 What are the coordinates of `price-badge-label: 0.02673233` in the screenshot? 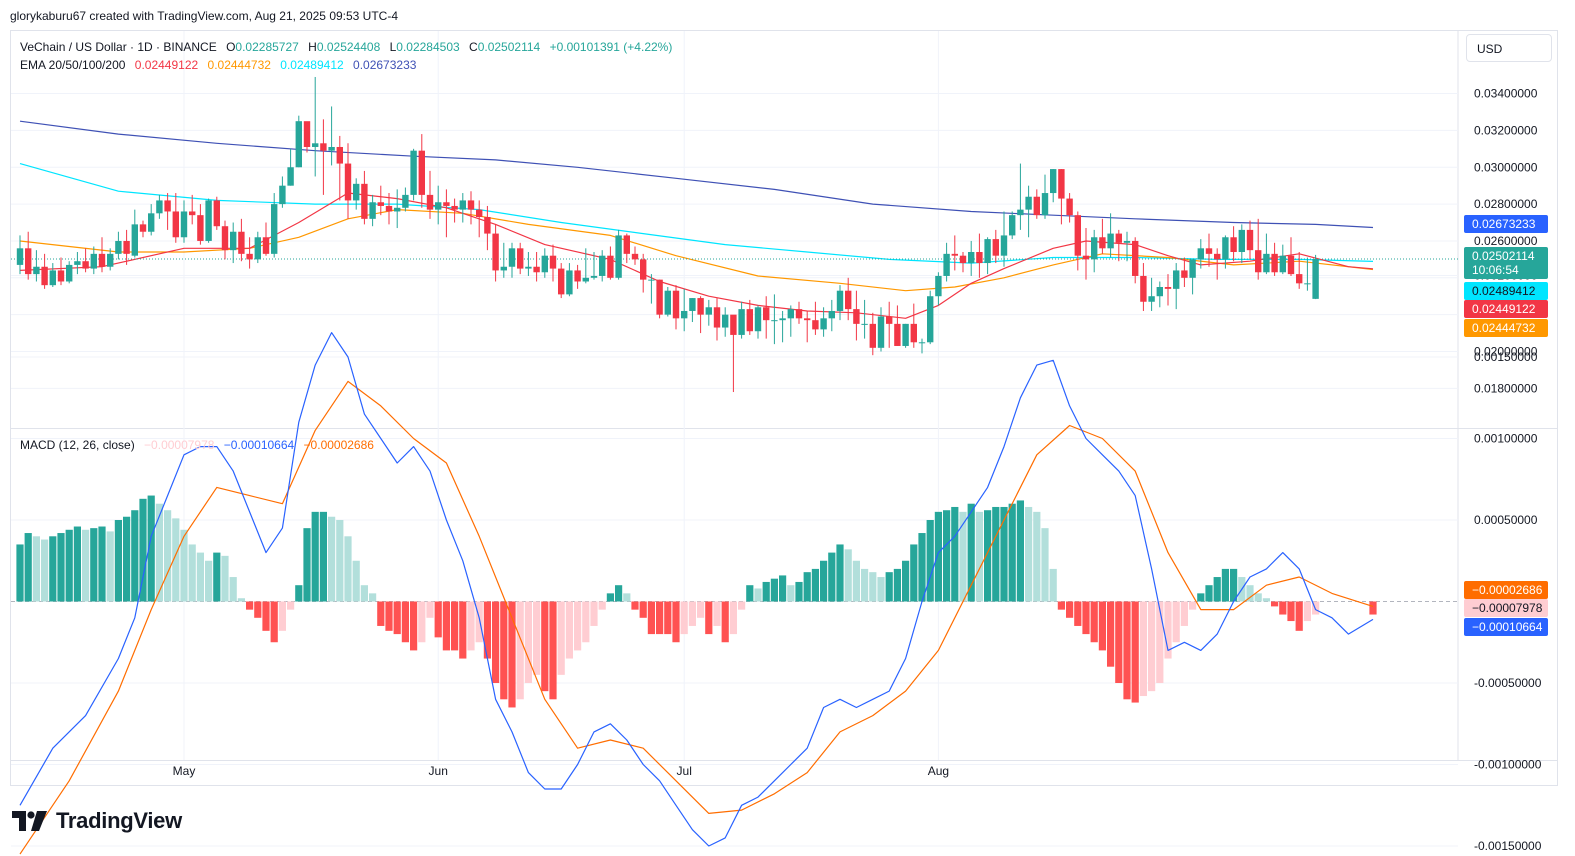 It's located at (1504, 224).